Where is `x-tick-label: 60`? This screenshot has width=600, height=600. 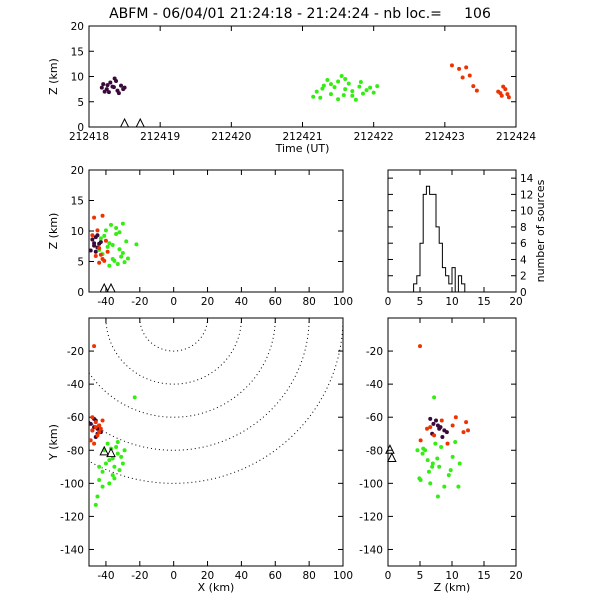
x-tick-label: 60 is located at coordinates (275, 576).